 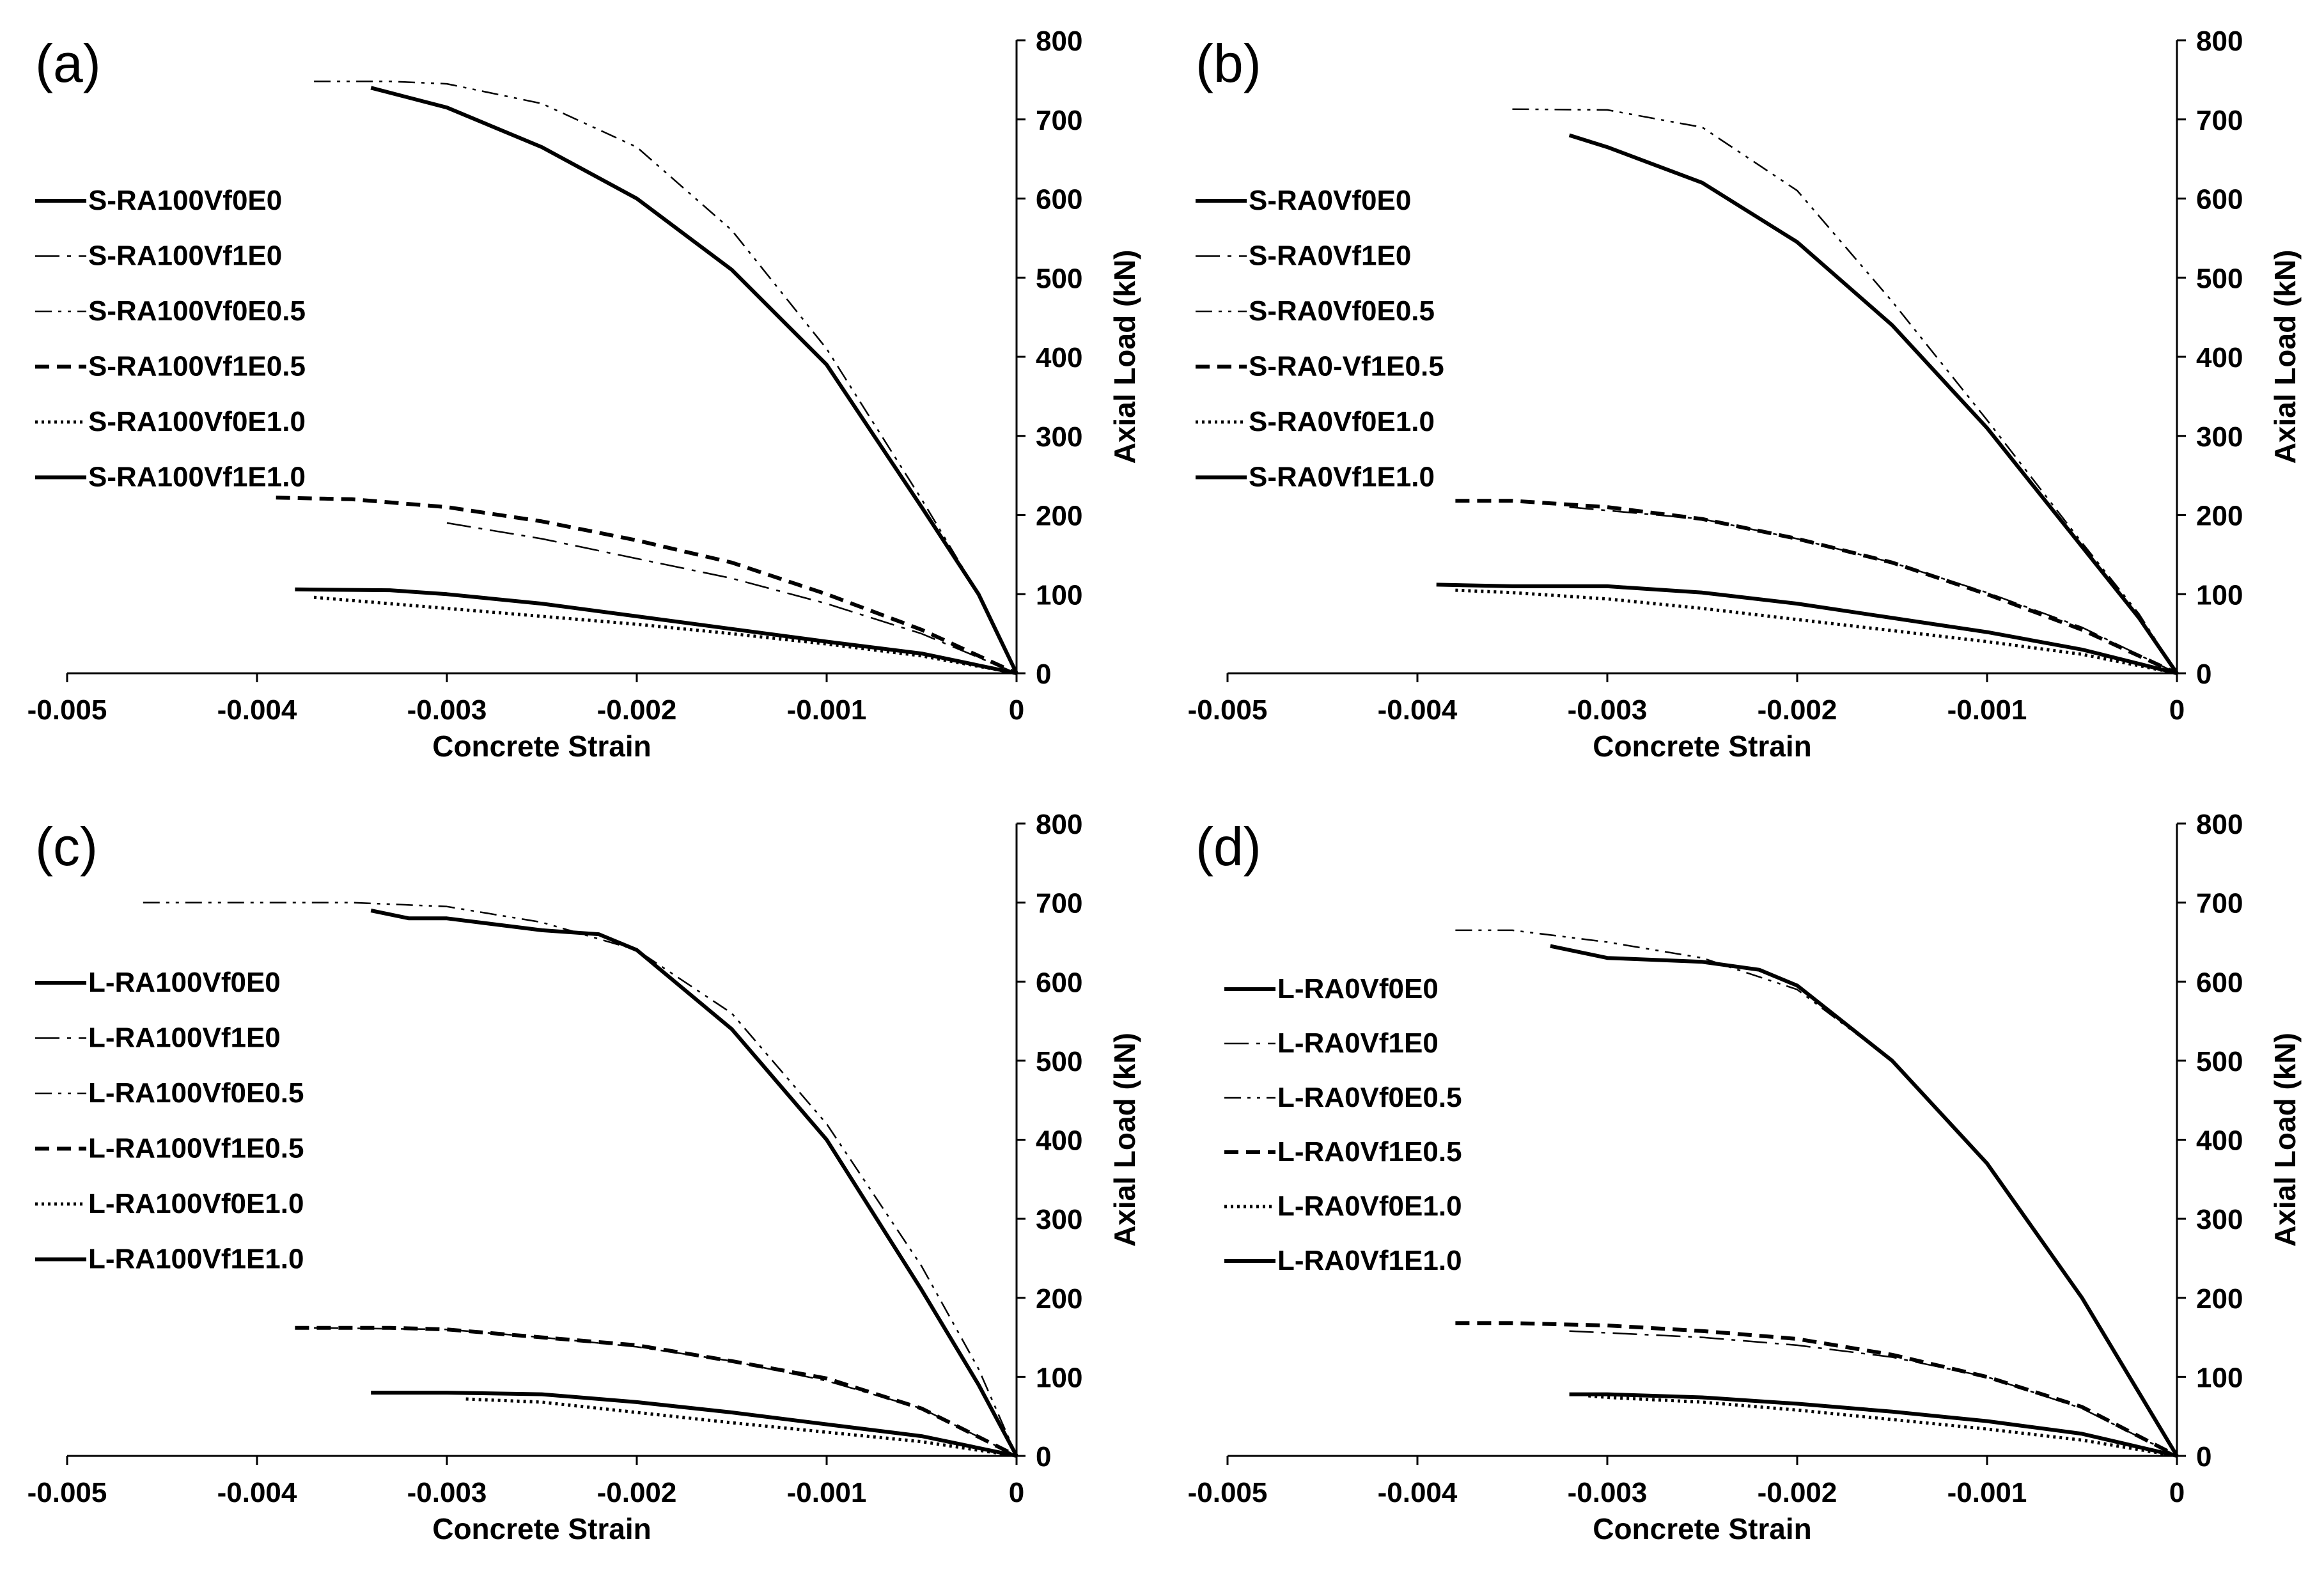 I want to click on legend-label: L-RA100Vf1E1.0, so click(x=196, y=1259).